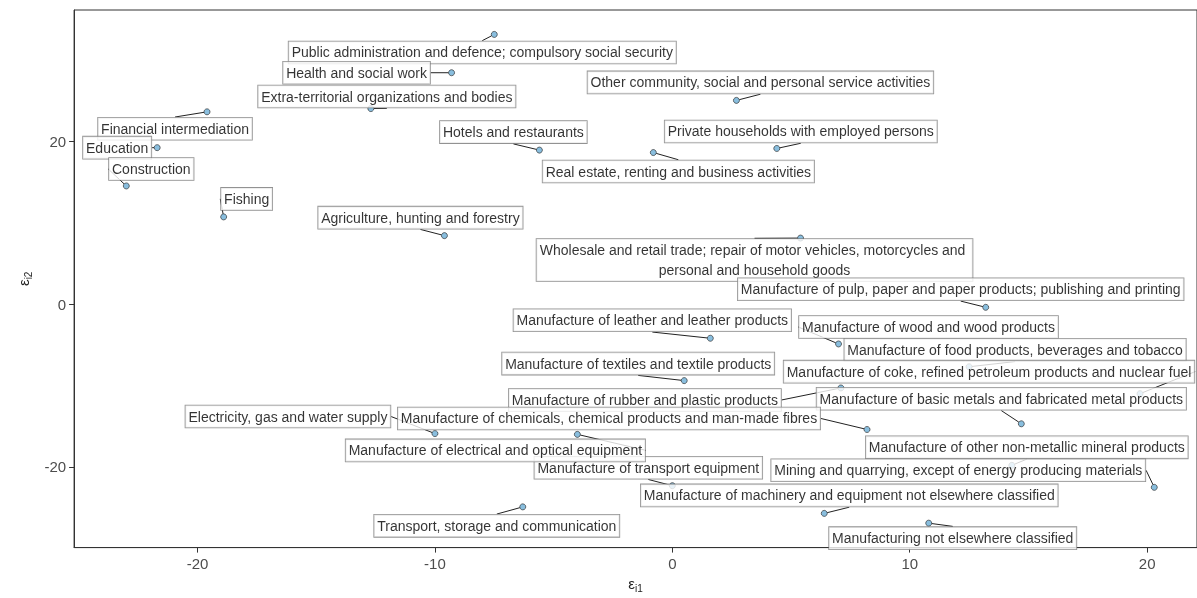 The height and width of the screenshot is (598, 1197). Describe the element at coordinates (58, 141) in the screenshot. I see `y-tick-label: 20` at that location.